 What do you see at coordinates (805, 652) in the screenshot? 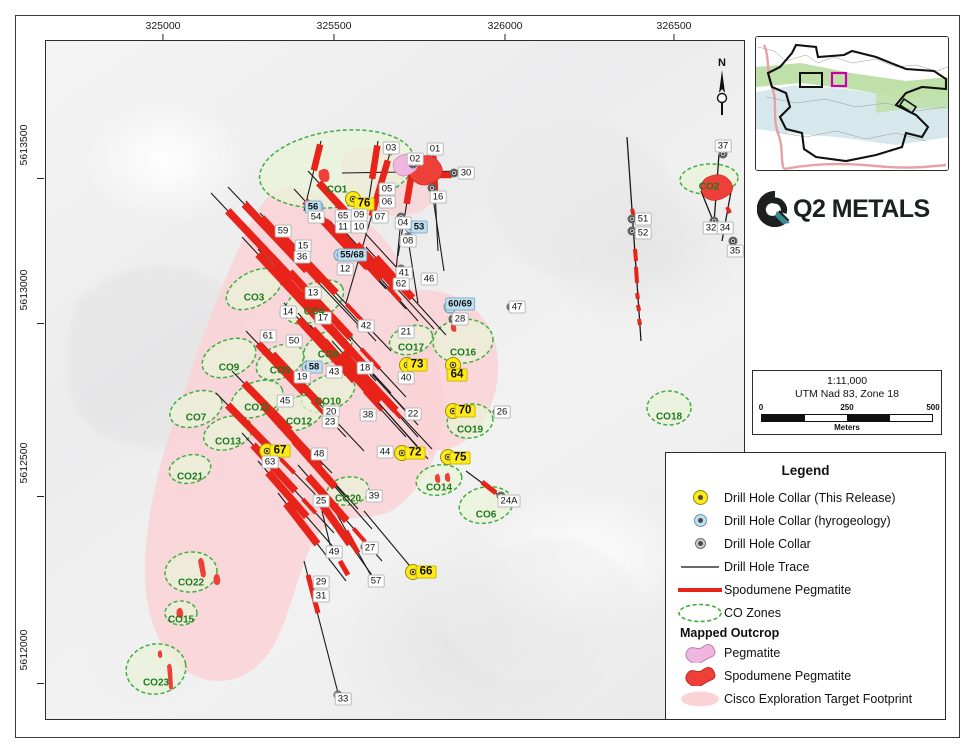
I see `legend-item-outcrop-pegmatite: Pegmatite` at bounding box center [805, 652].